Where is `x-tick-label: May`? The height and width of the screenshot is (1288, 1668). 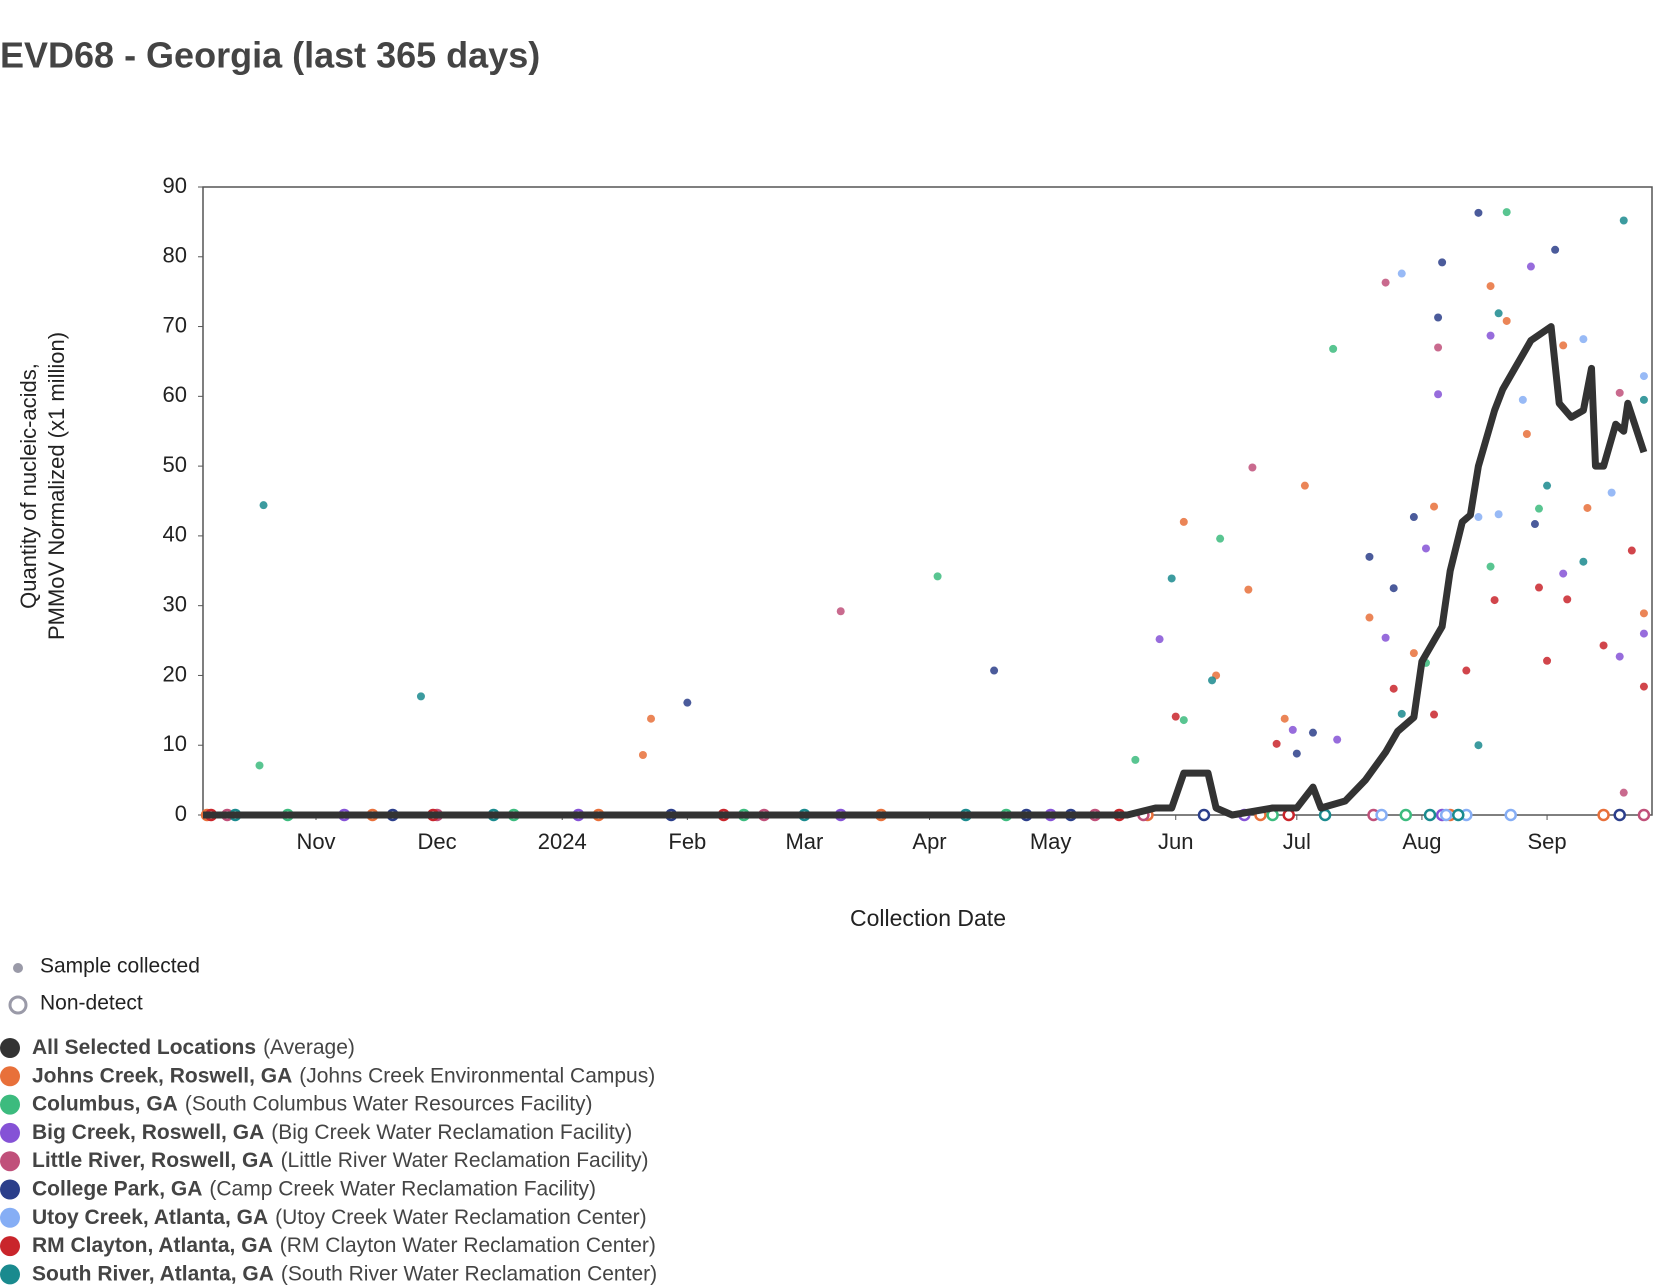 x-tick-label: May is located at coordinates (1051, 841).